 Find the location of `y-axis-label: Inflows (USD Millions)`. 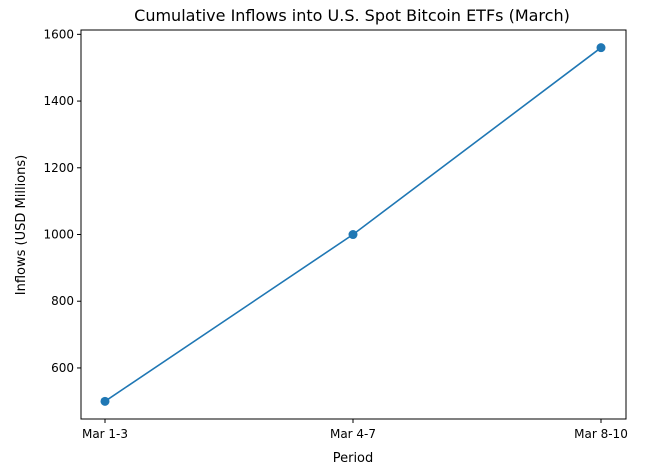

y-axis-label: Inflows (USD Millions) is located at coordinates (21, 225).